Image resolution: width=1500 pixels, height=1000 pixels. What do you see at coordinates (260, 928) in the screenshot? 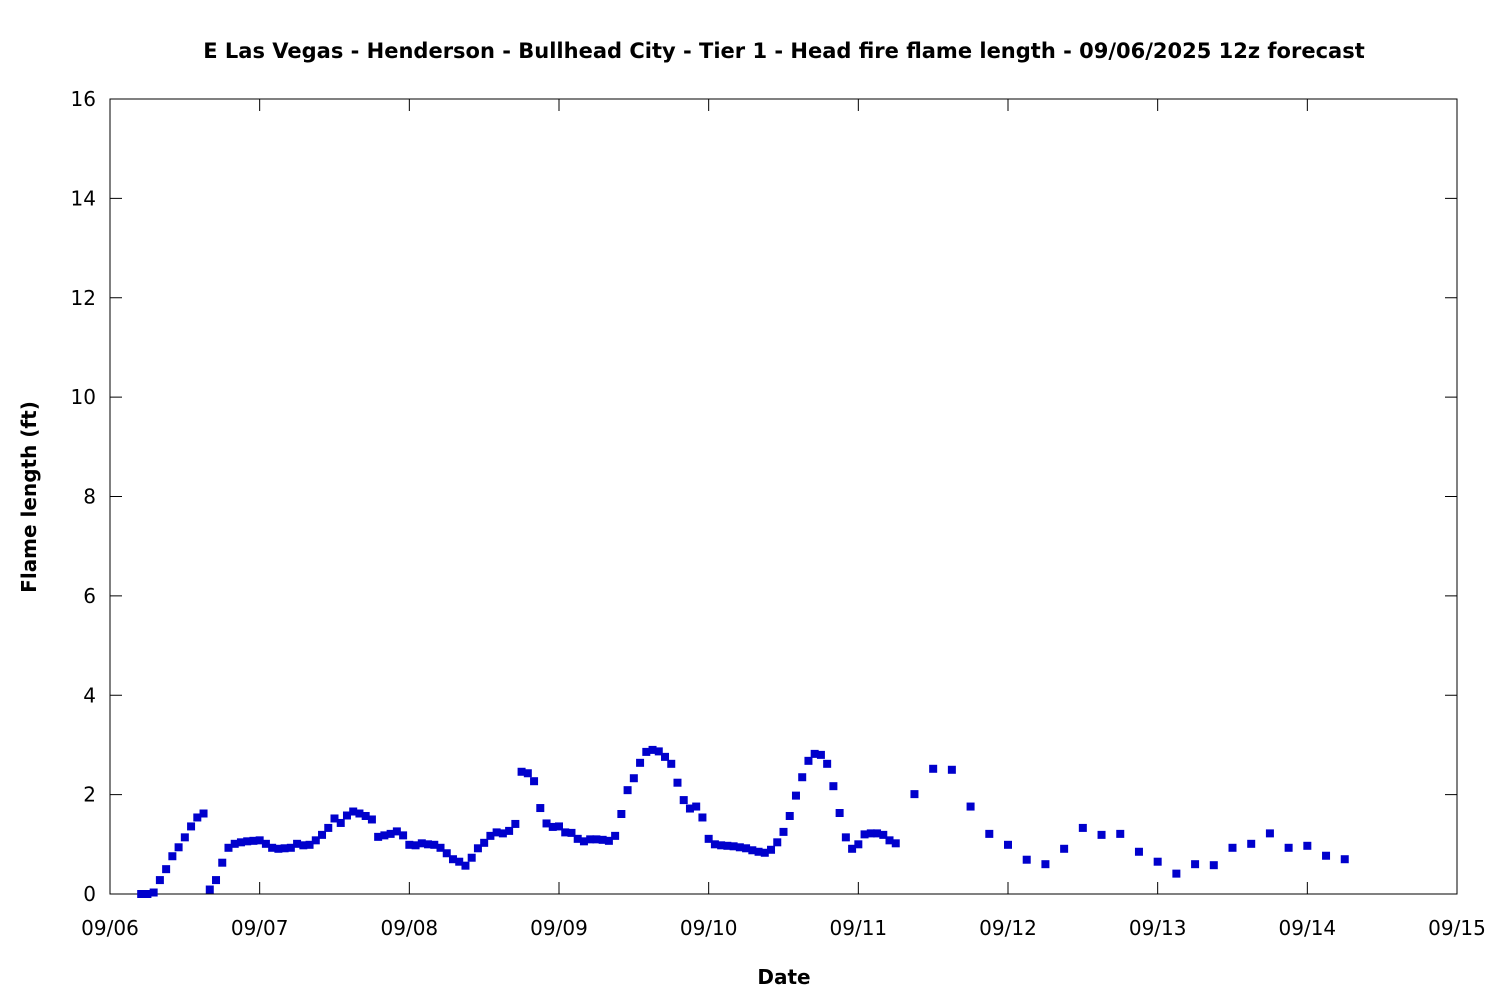
I see `x-tick-label: 09/07` at bounding box center [260, 928].